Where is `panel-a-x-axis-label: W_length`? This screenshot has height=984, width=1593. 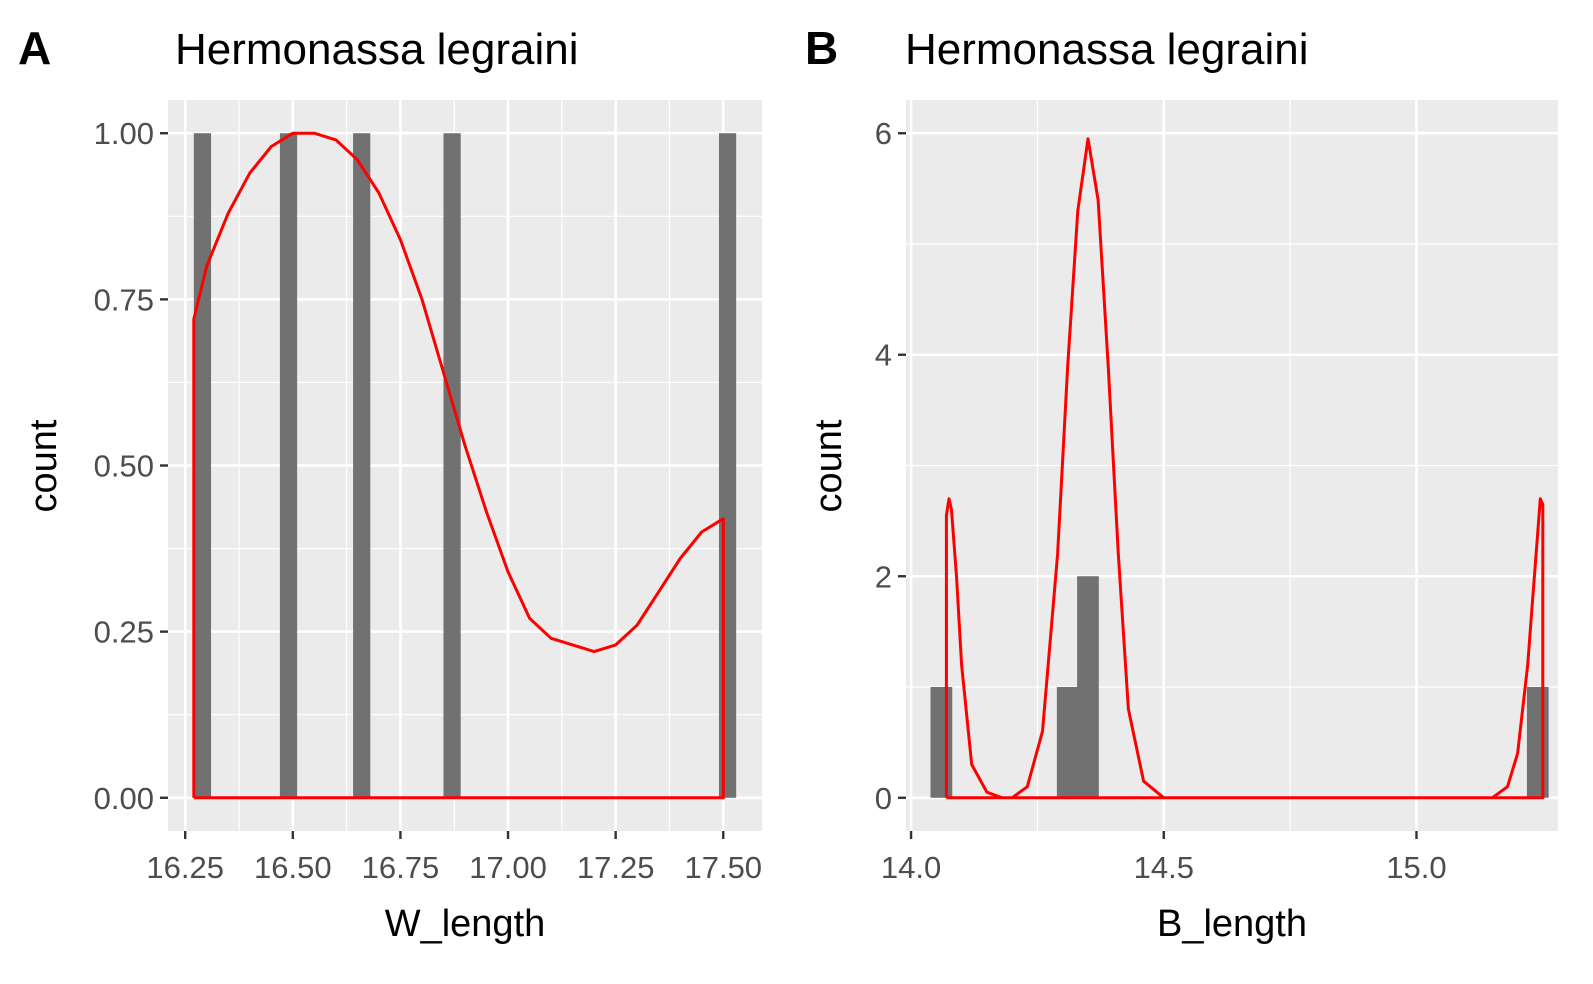
panel-a-x-axis-label: W_length is located at coordinates (465, 924).